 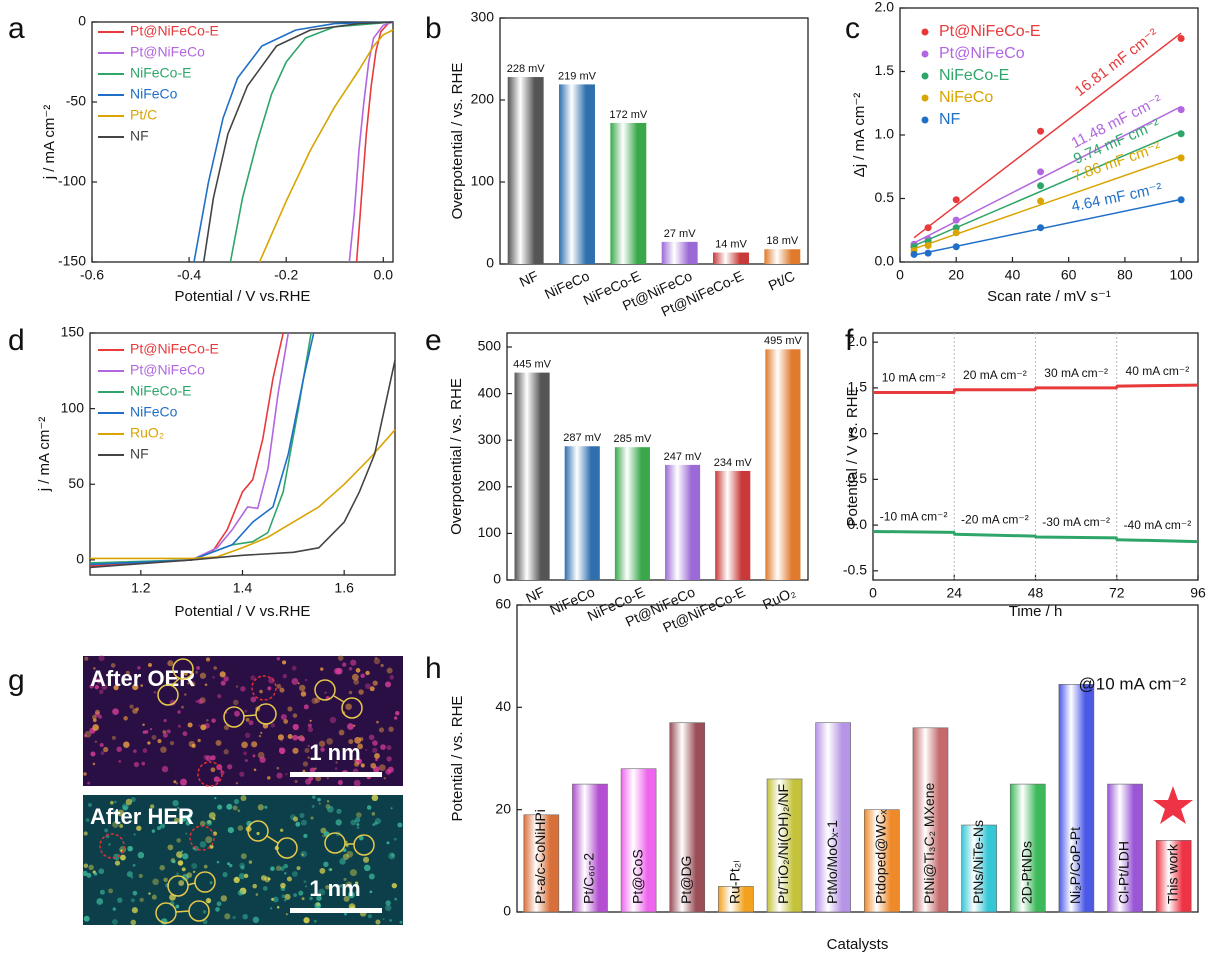 I want to click on value-label: 219 mV, so click(x=577, y=76).